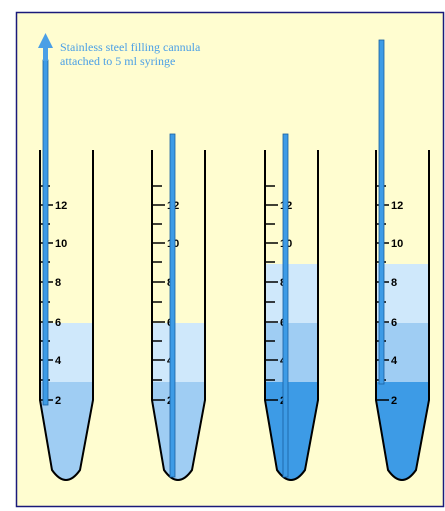 Image resolution: width=445 pixels, height=511 pixels. Describe the element at coordinates (291, 293) in the screenshot. I see `tube-3-layer-top` at that location.